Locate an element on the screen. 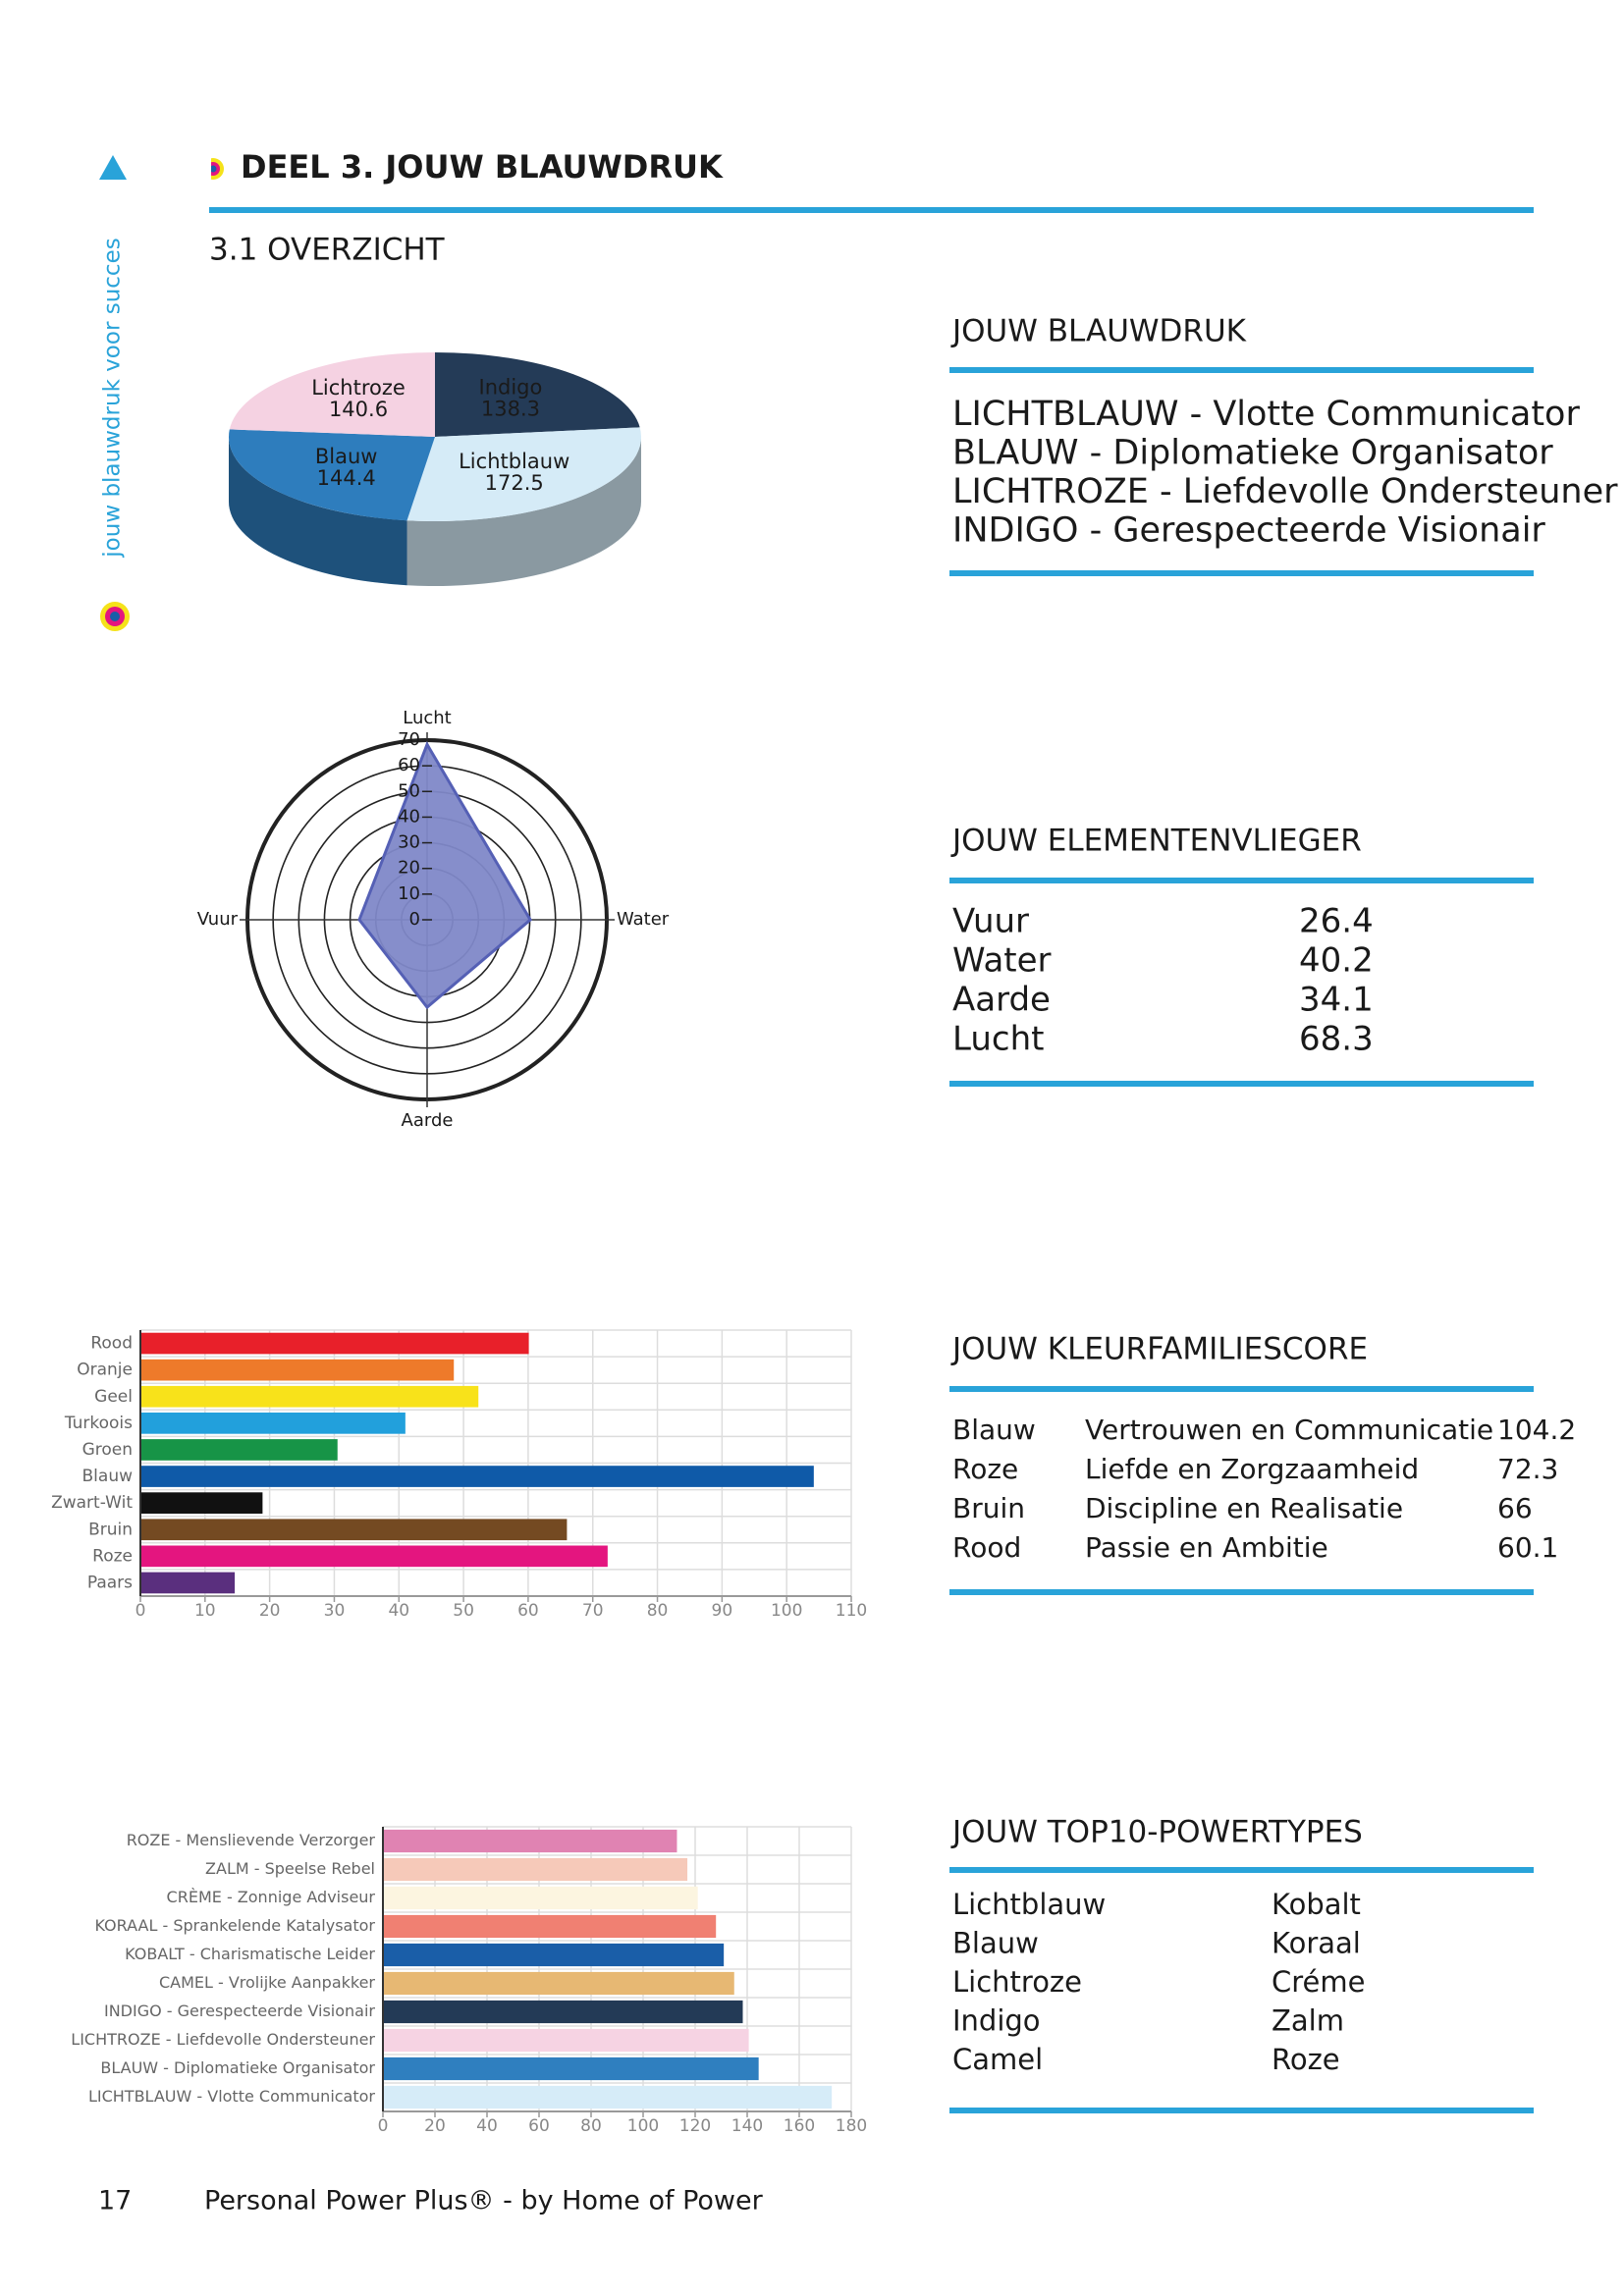 The width and height of the screenshot is (1624, 2296). category-label: CRÈME - Zonnige Adviseur is located at coordinates (271, 1897).